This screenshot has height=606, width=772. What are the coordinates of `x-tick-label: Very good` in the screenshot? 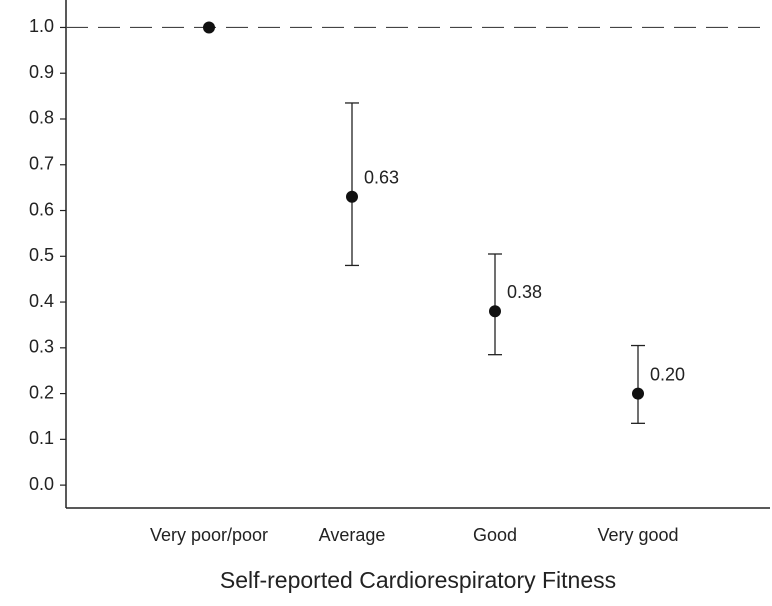 It's located at (637, 535).